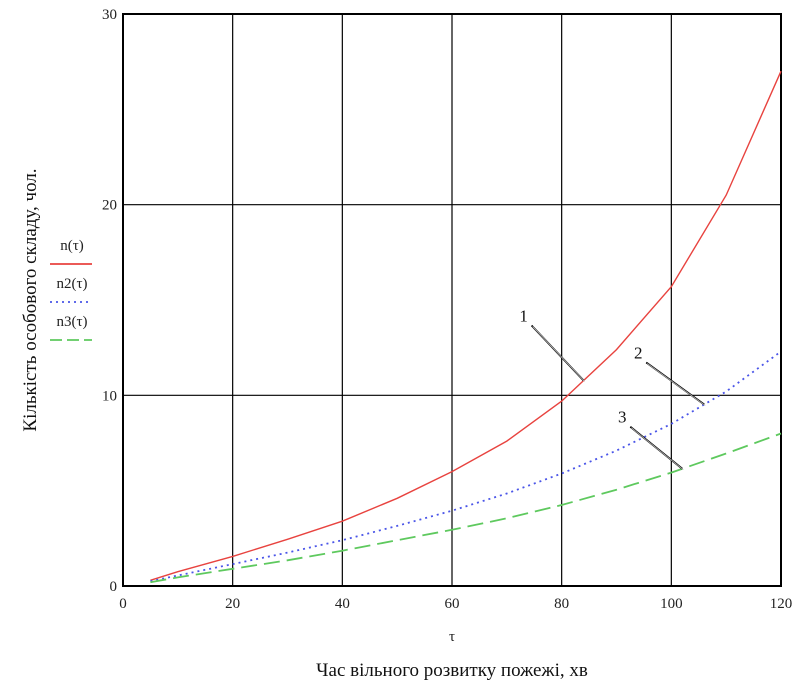 The height and width of the screenshot is (690, 803). Describe the element at coordinates (622, 417) in the screenshot. I see `annotation-label-3: 3` at that location.